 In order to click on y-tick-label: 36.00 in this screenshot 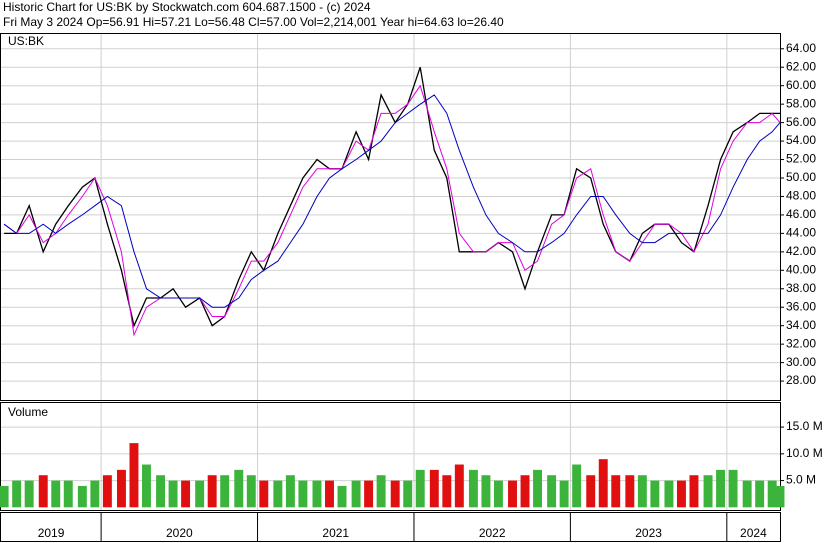, I will do `click(801, 306)`.